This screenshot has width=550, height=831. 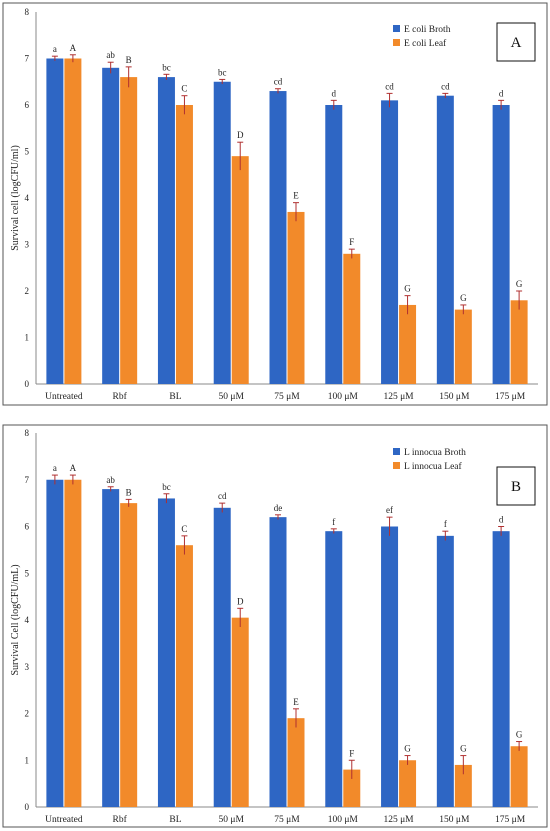 What do you see at coordinates (129, 492) in the screenshot?
I see `significance-letter: B` at bounding box center [129, 492].